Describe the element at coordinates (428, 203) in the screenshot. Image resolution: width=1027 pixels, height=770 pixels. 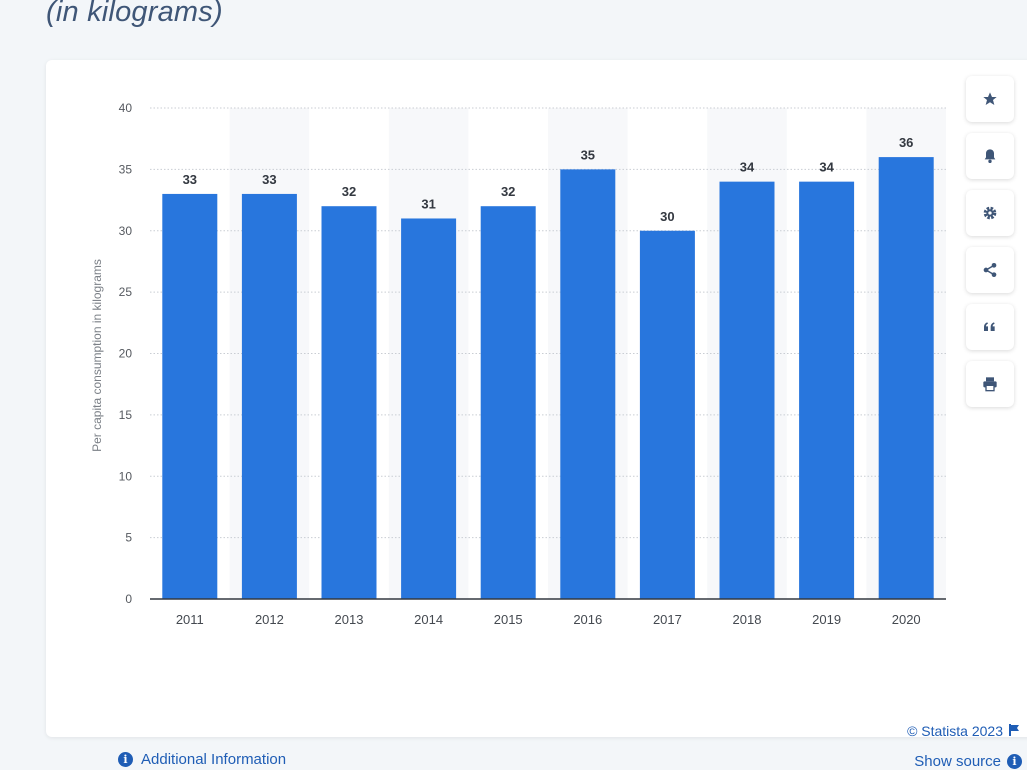
I see `data-label: 31` at that location.